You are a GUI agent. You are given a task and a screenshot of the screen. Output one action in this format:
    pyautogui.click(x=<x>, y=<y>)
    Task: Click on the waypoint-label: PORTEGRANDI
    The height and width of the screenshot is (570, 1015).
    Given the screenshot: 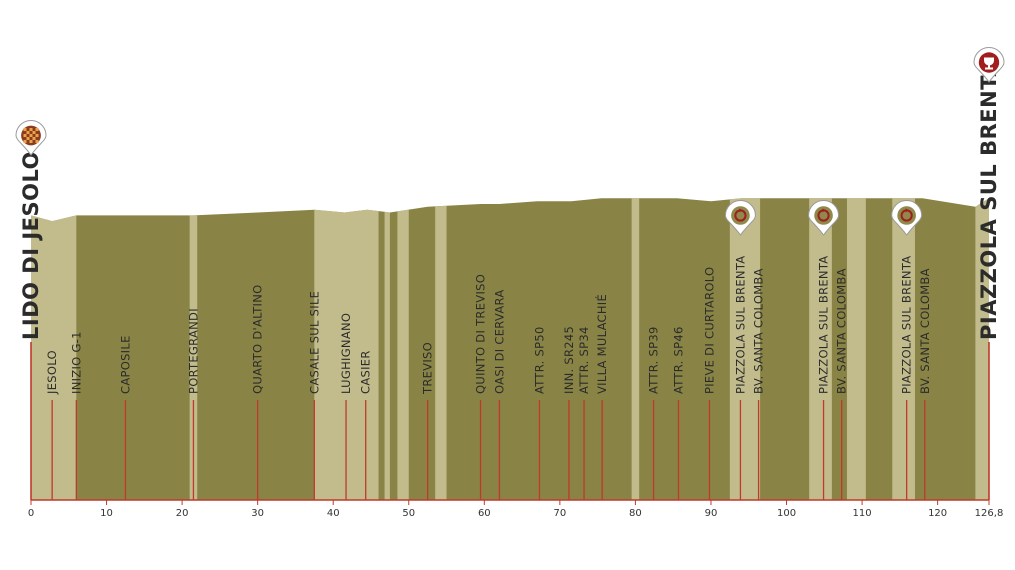 What is the action you would take?
    pyautogui.click(x=193, y=351)
    